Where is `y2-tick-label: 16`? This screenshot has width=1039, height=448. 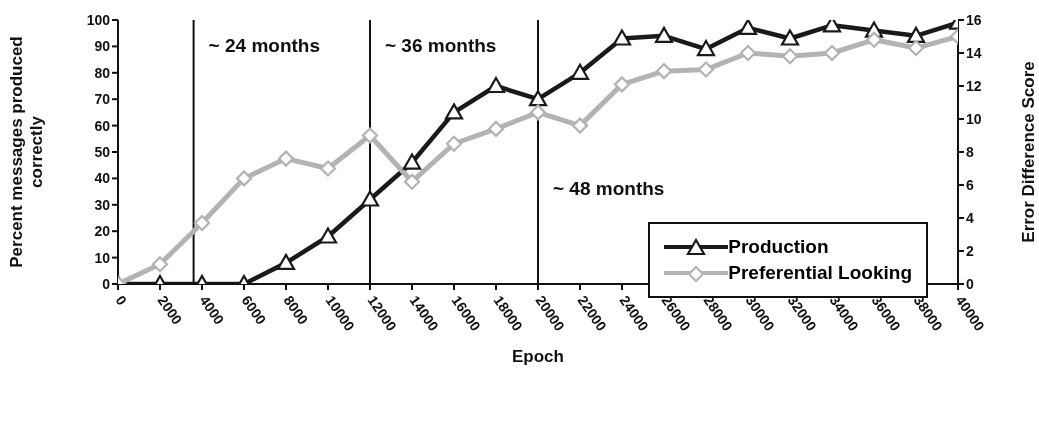 y2-tick-label: 16 is located at coordinates (974, 19).